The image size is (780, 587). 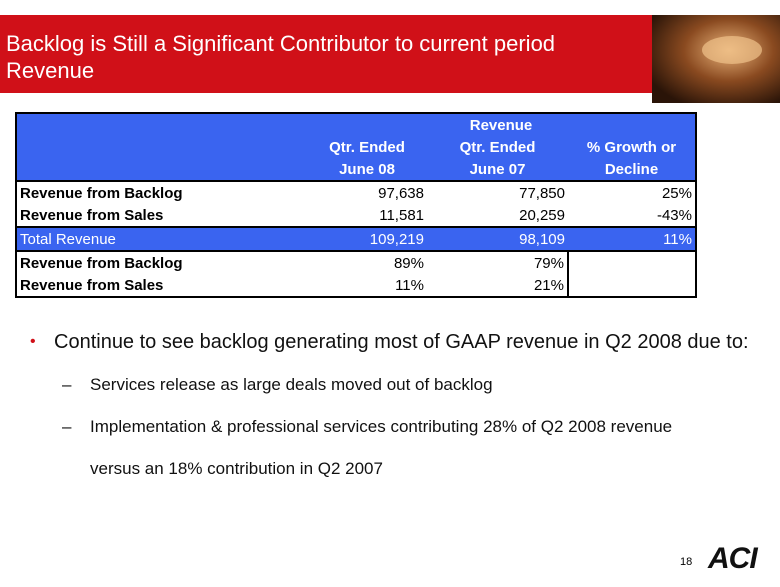 I want to click on value-cell: 11,581, so click(x=367, y=215).